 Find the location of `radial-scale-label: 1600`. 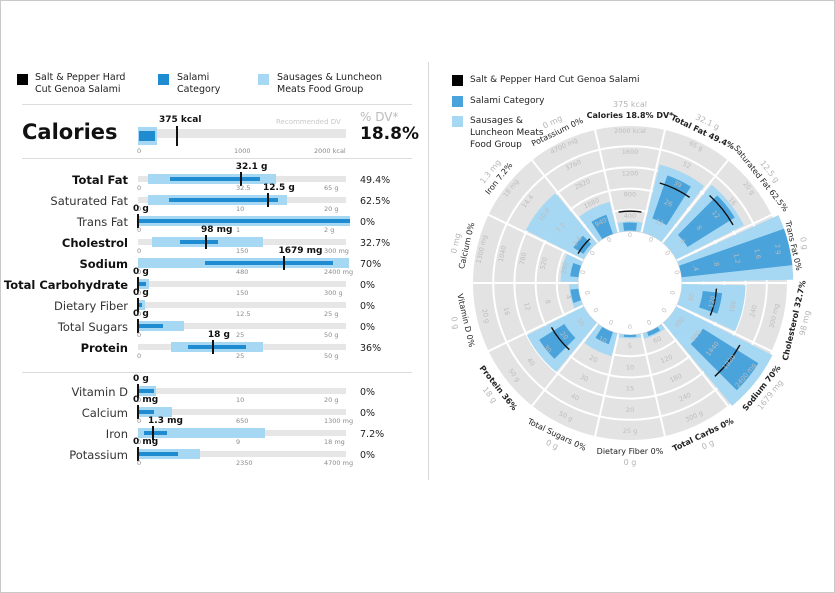

radial-scale-label: 1600 is located at coordinates (630, 152).